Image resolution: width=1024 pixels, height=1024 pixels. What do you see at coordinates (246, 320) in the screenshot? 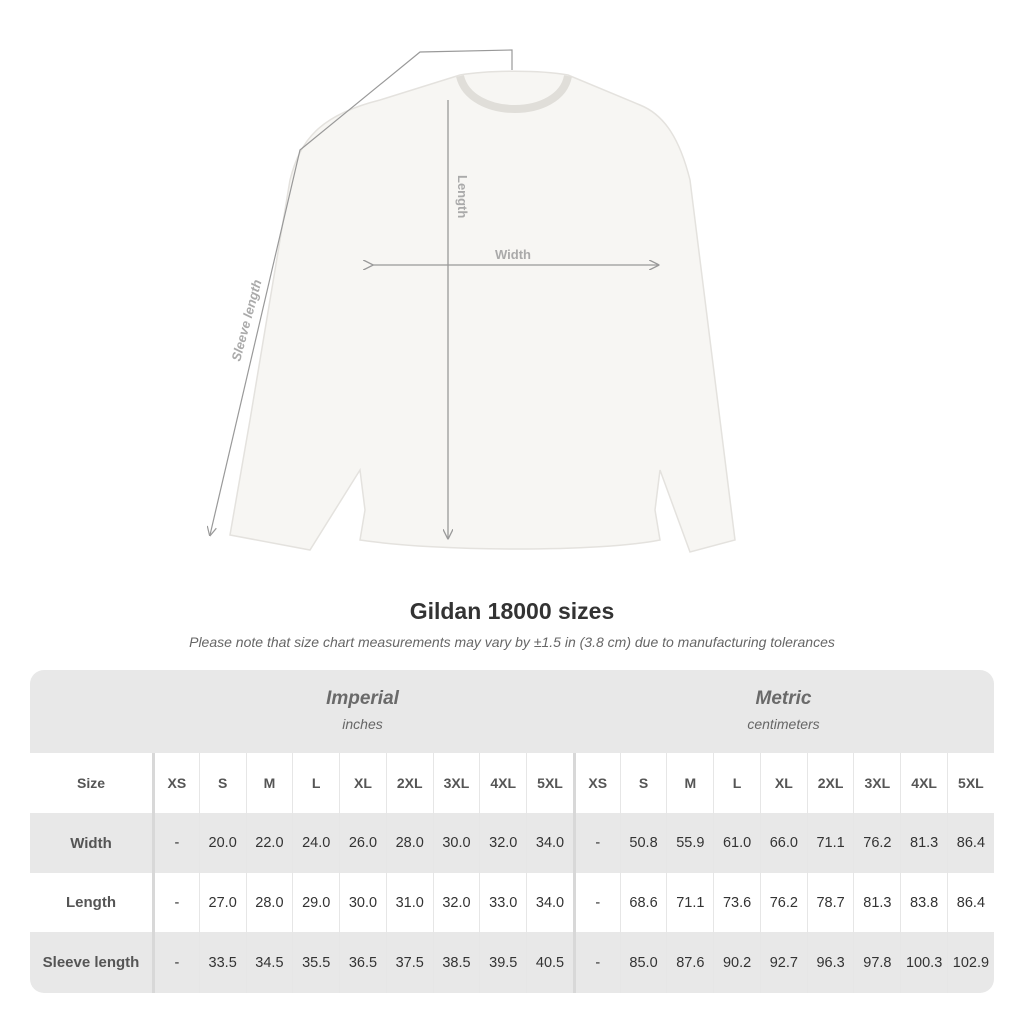
I see `sleeve-label: Sleeve length` at bounding box center [246, 320].